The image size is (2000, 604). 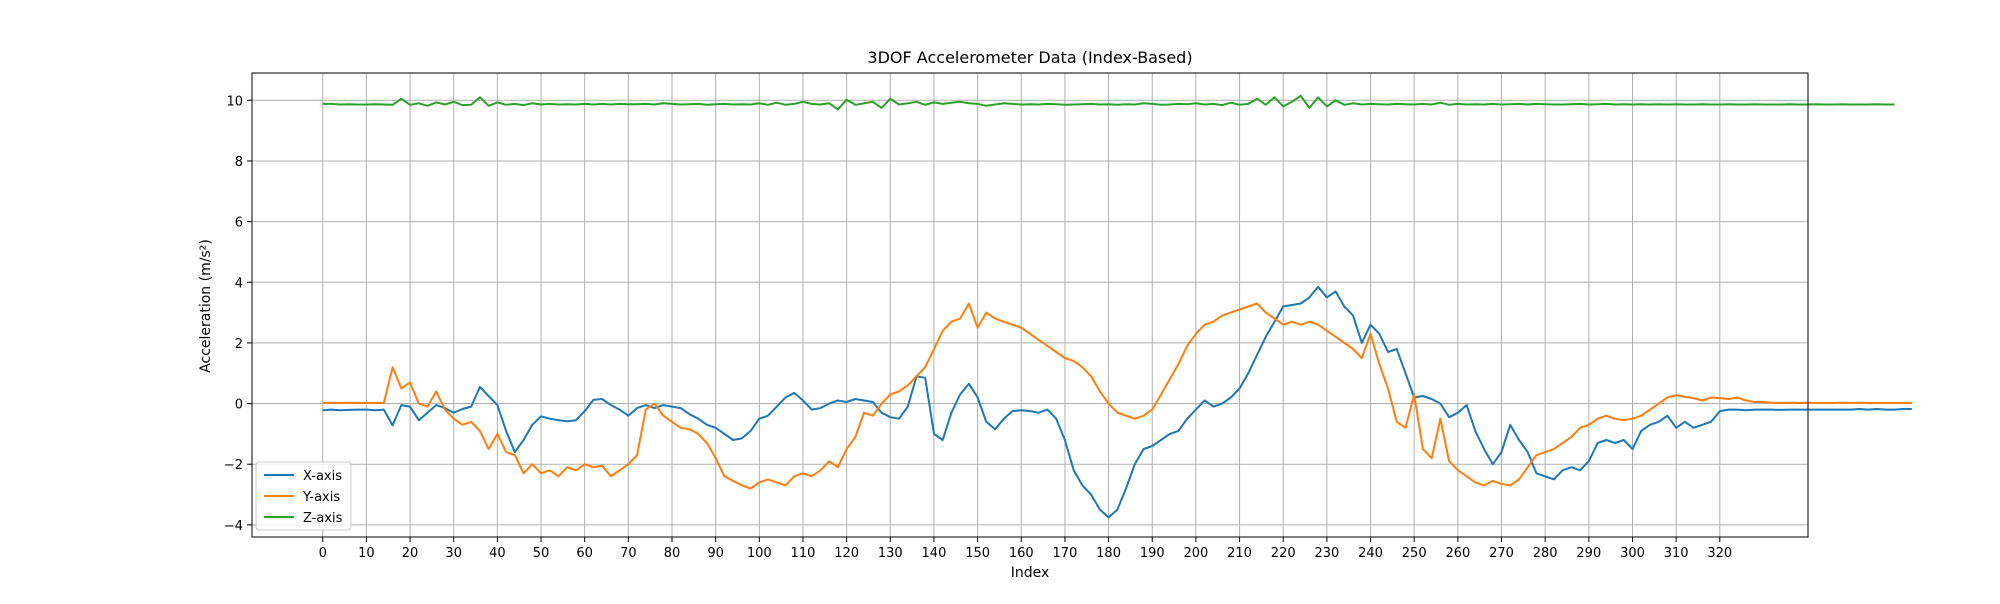 I want to click on legend-label-z-axis: Z-axis, so click(x=323, y=518).